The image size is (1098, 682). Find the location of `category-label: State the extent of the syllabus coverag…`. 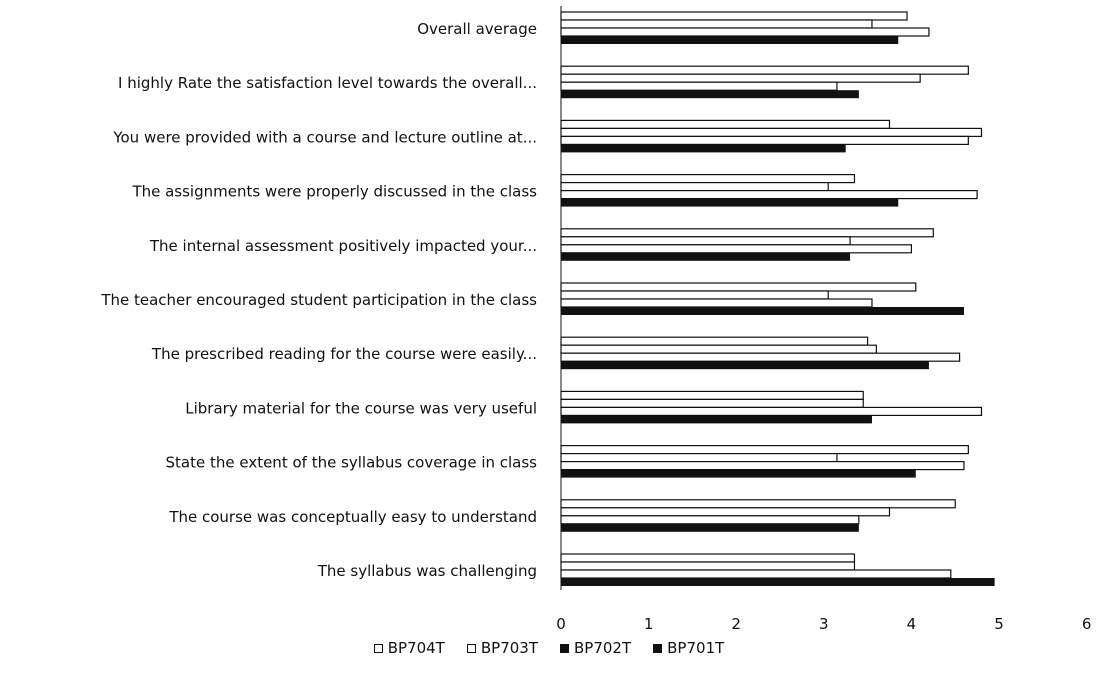

category-label: State the extent of the syllabus coverag… is located at coordinates (352, 463).